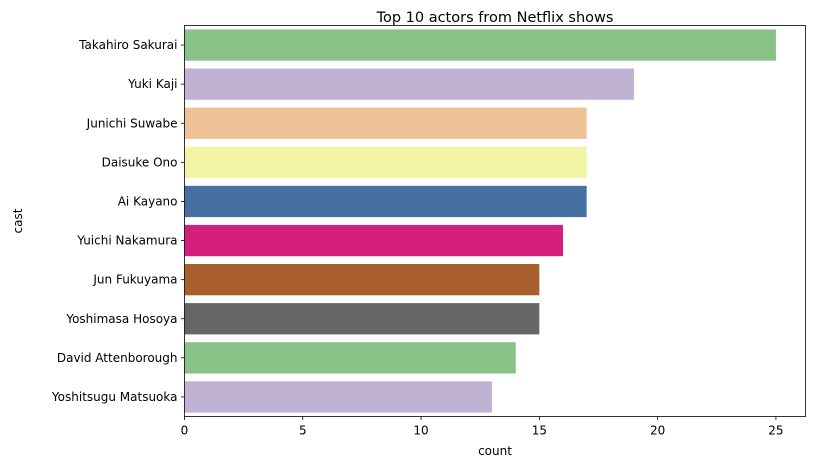 The height and width of the screenshot is (468, 814). What do you see at coordinates (127, 45) in the screenshot?
I see `y-tick-label: Takahiro Sakurai` at bounding box center [127, 45].